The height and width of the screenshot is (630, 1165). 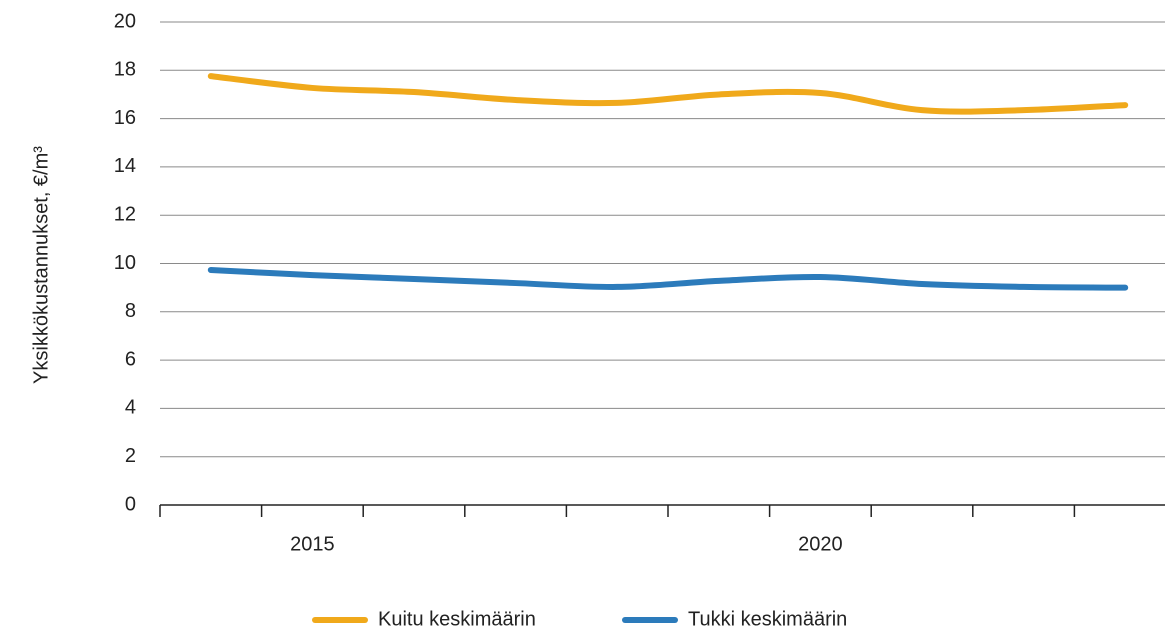 What do you see at coordinates (125, 70) in the screenshot?
I see `y-tick-label: 18` at bounding box center [125, 70].